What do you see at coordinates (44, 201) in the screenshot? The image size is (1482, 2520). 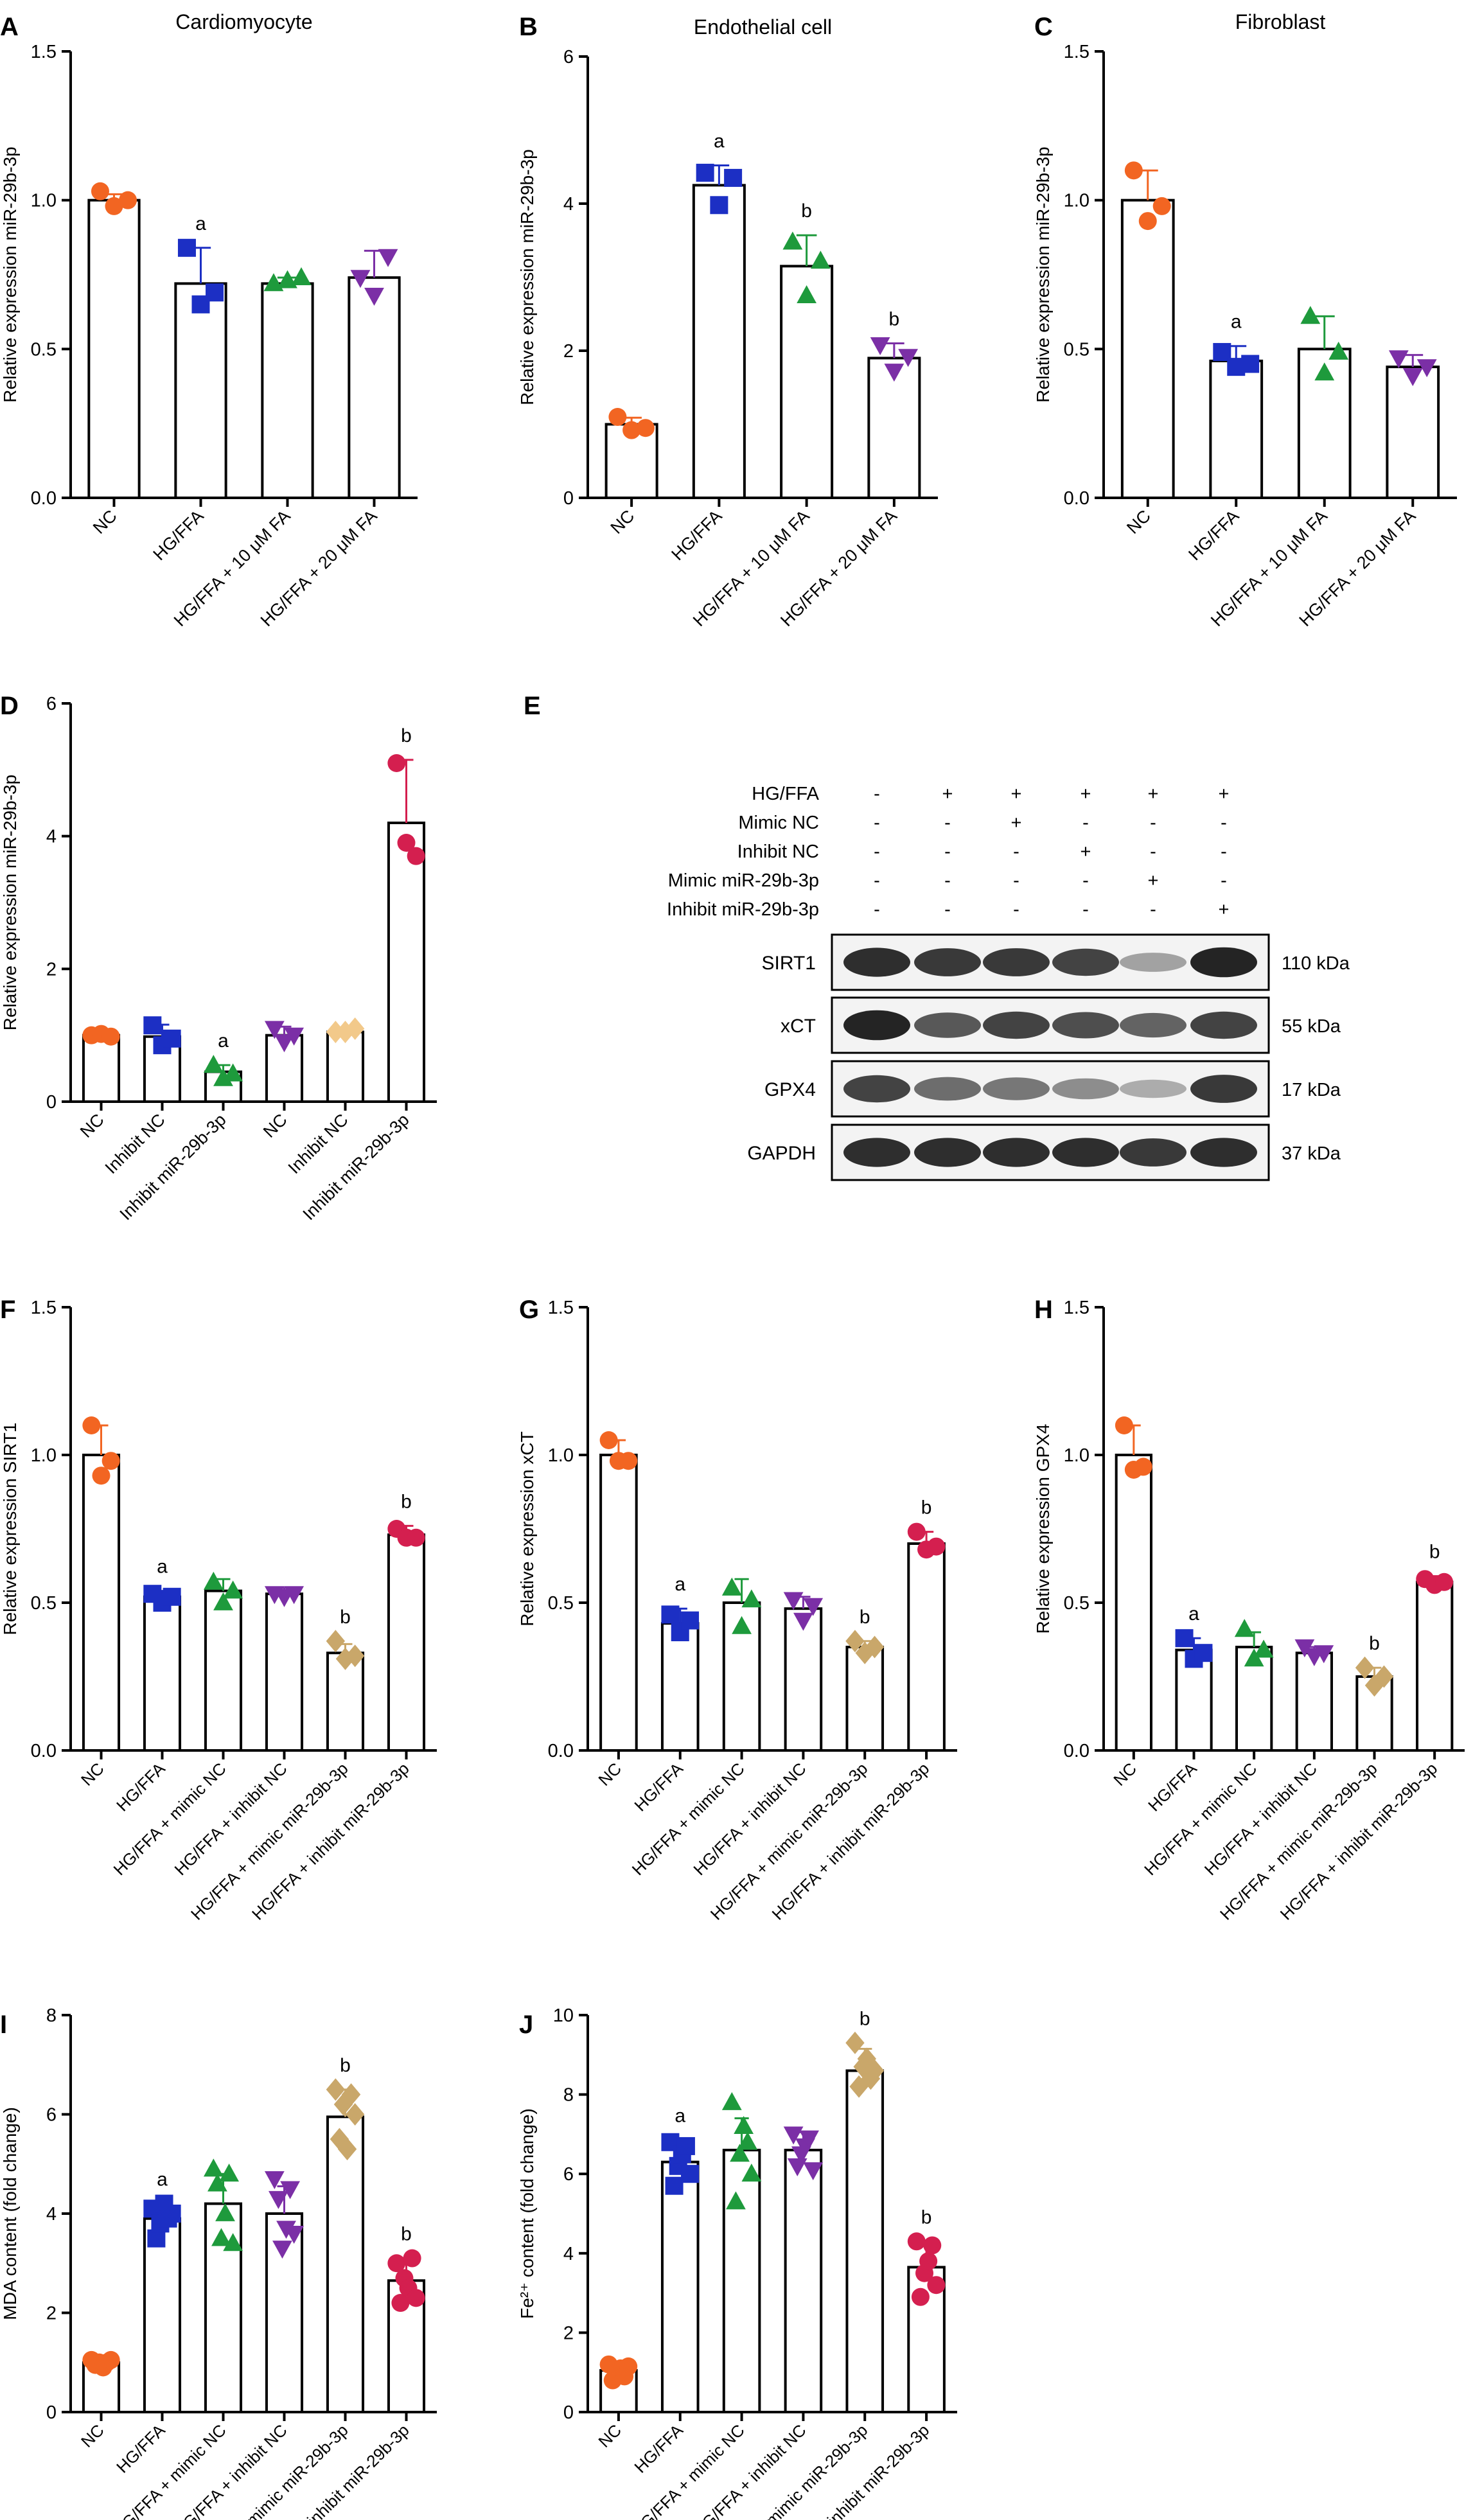 I see `y-tick-label: 1.0` at bounding box center [44, 201].